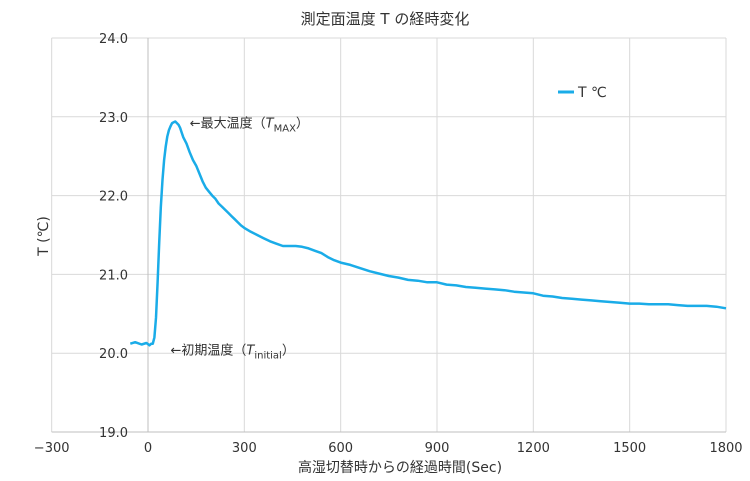 The image size is (750, 481). I want to click on x-axis-label: 高湿切替時からの経過時間(Sec), so click(400, 467).